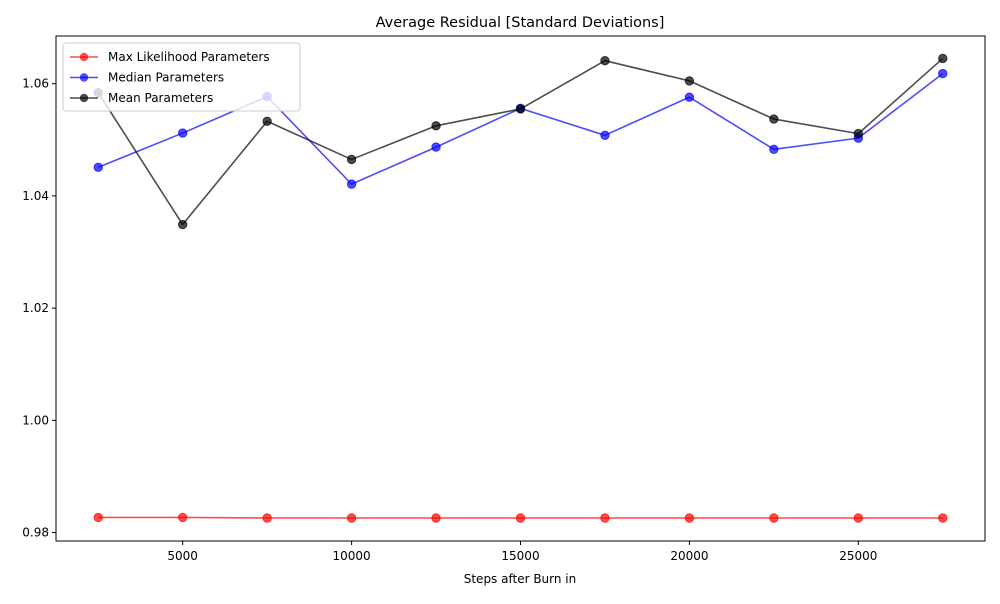 Image resolution: width=1000 pixels, height=604 pixels. I want to click on y-tick-label: 1.00, so click(35, 420).